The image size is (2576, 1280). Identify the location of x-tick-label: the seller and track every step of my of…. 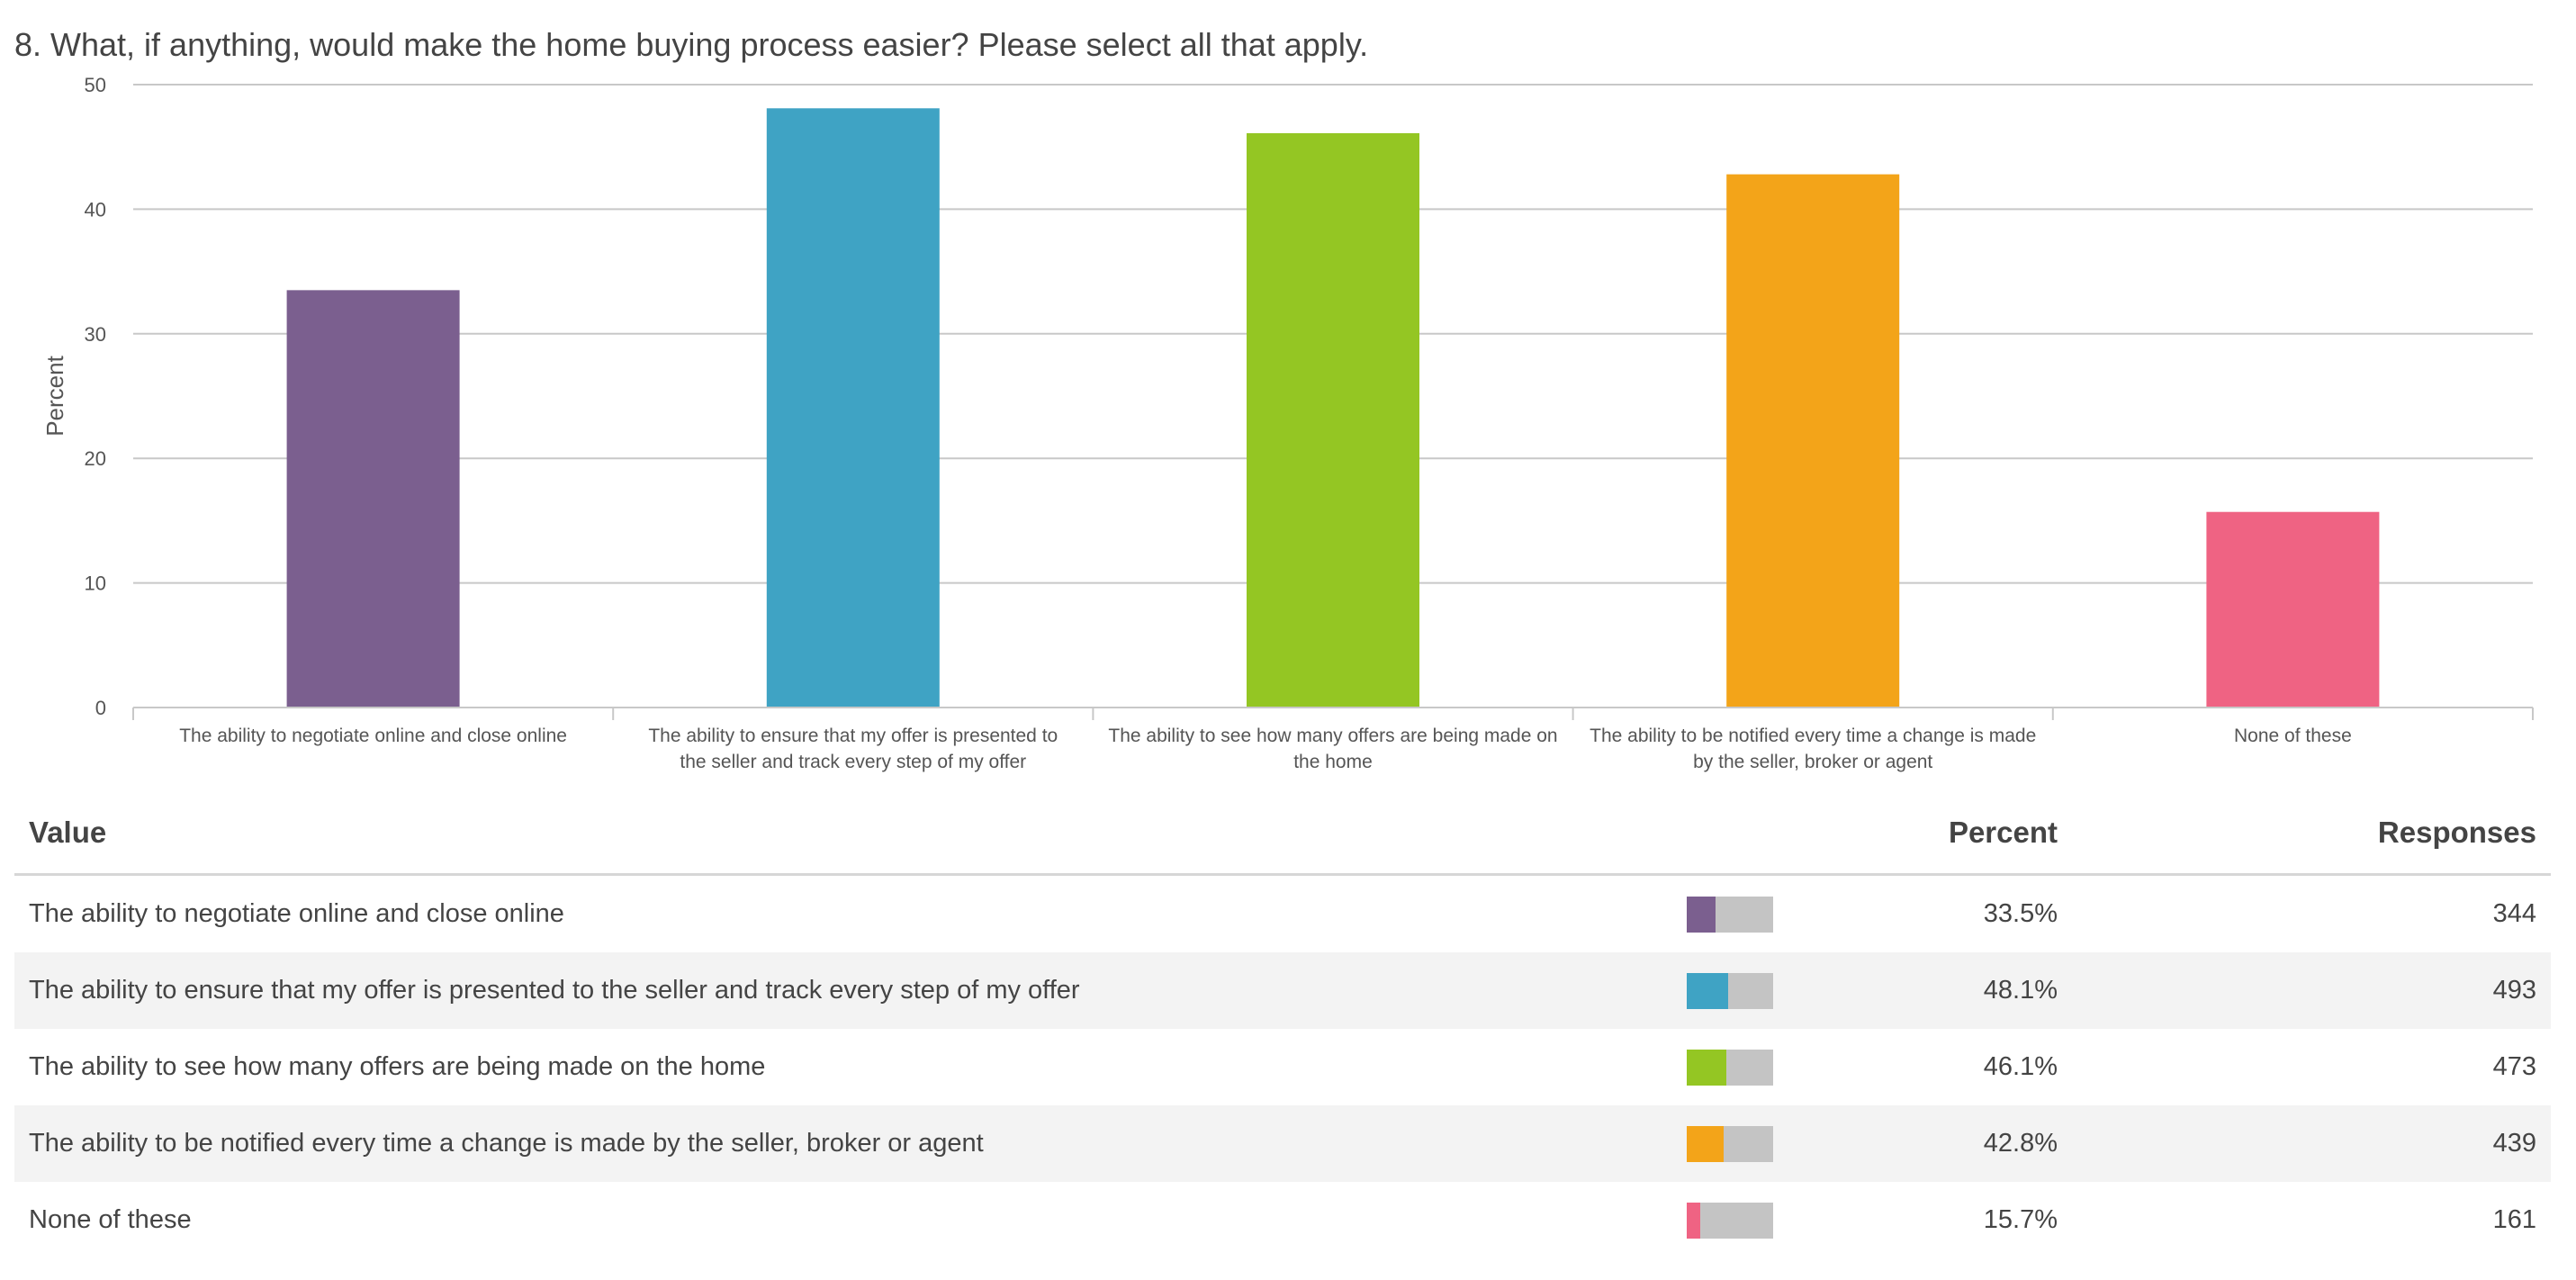
(853, 762).